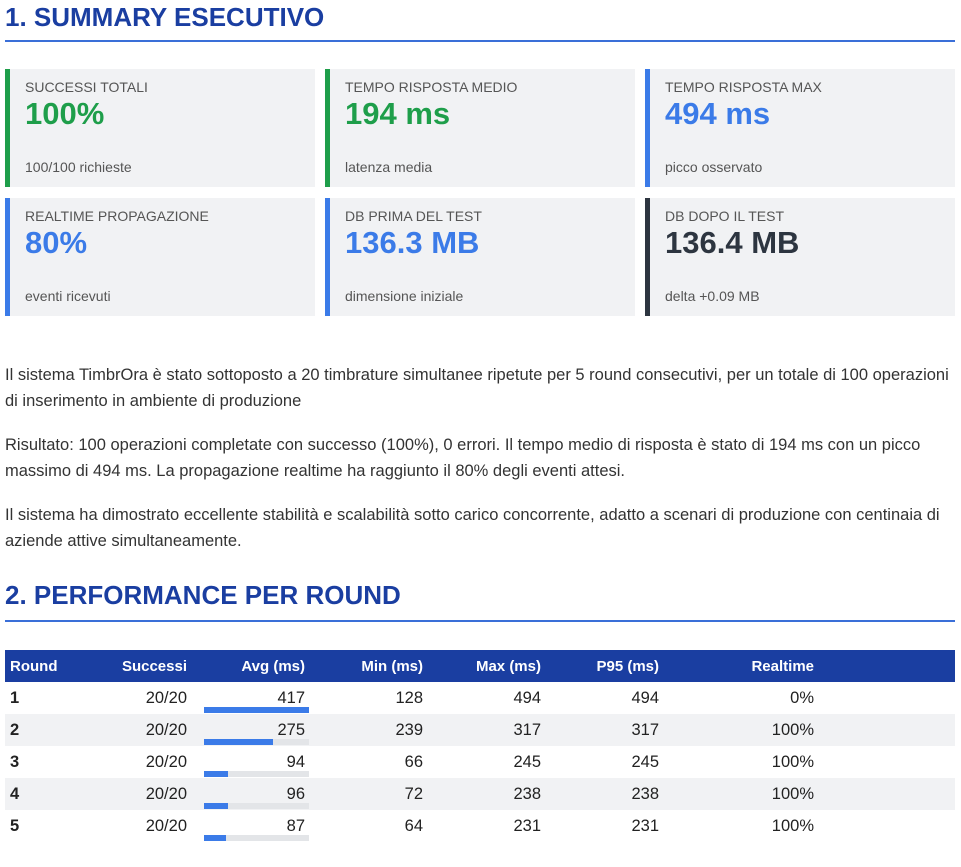  I want to click on table-row: 2 20/20 275 239 317 317 100%, so click(480, 730).